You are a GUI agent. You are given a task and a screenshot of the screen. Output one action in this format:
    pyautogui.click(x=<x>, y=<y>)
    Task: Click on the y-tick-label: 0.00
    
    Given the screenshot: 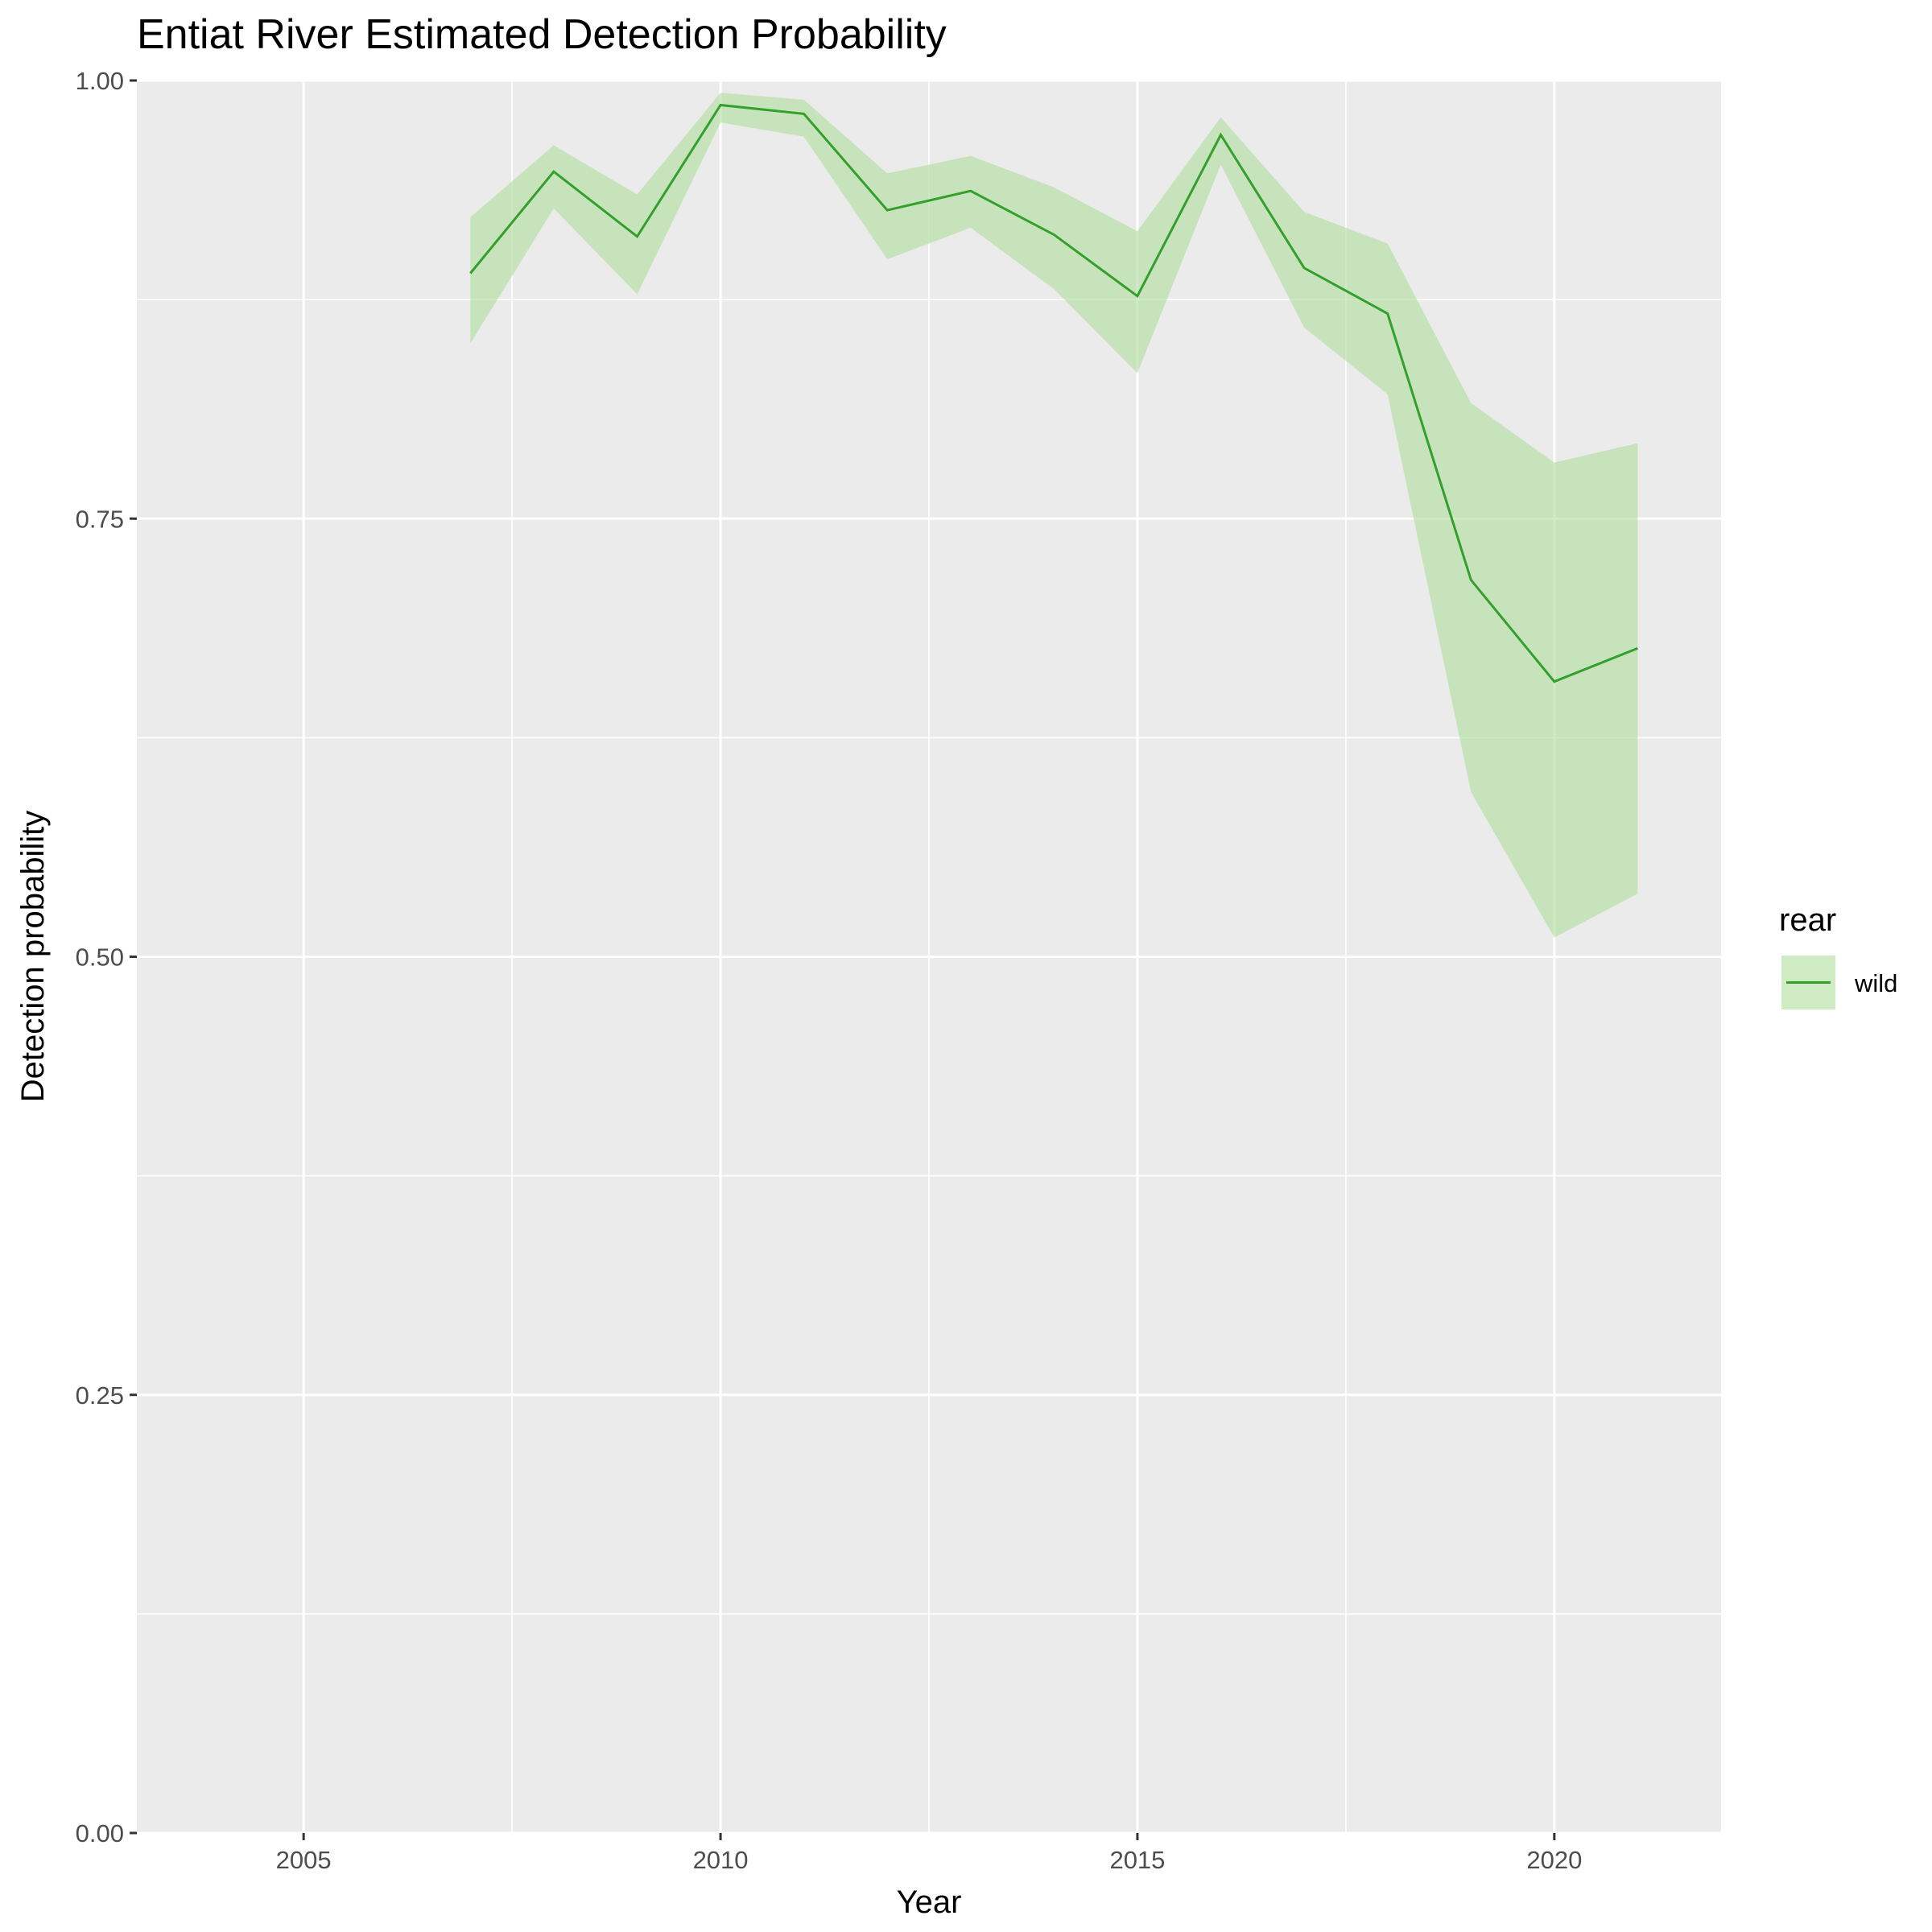 What is the action you would take?
    pyautogui.click(x=100, y=1833)
    